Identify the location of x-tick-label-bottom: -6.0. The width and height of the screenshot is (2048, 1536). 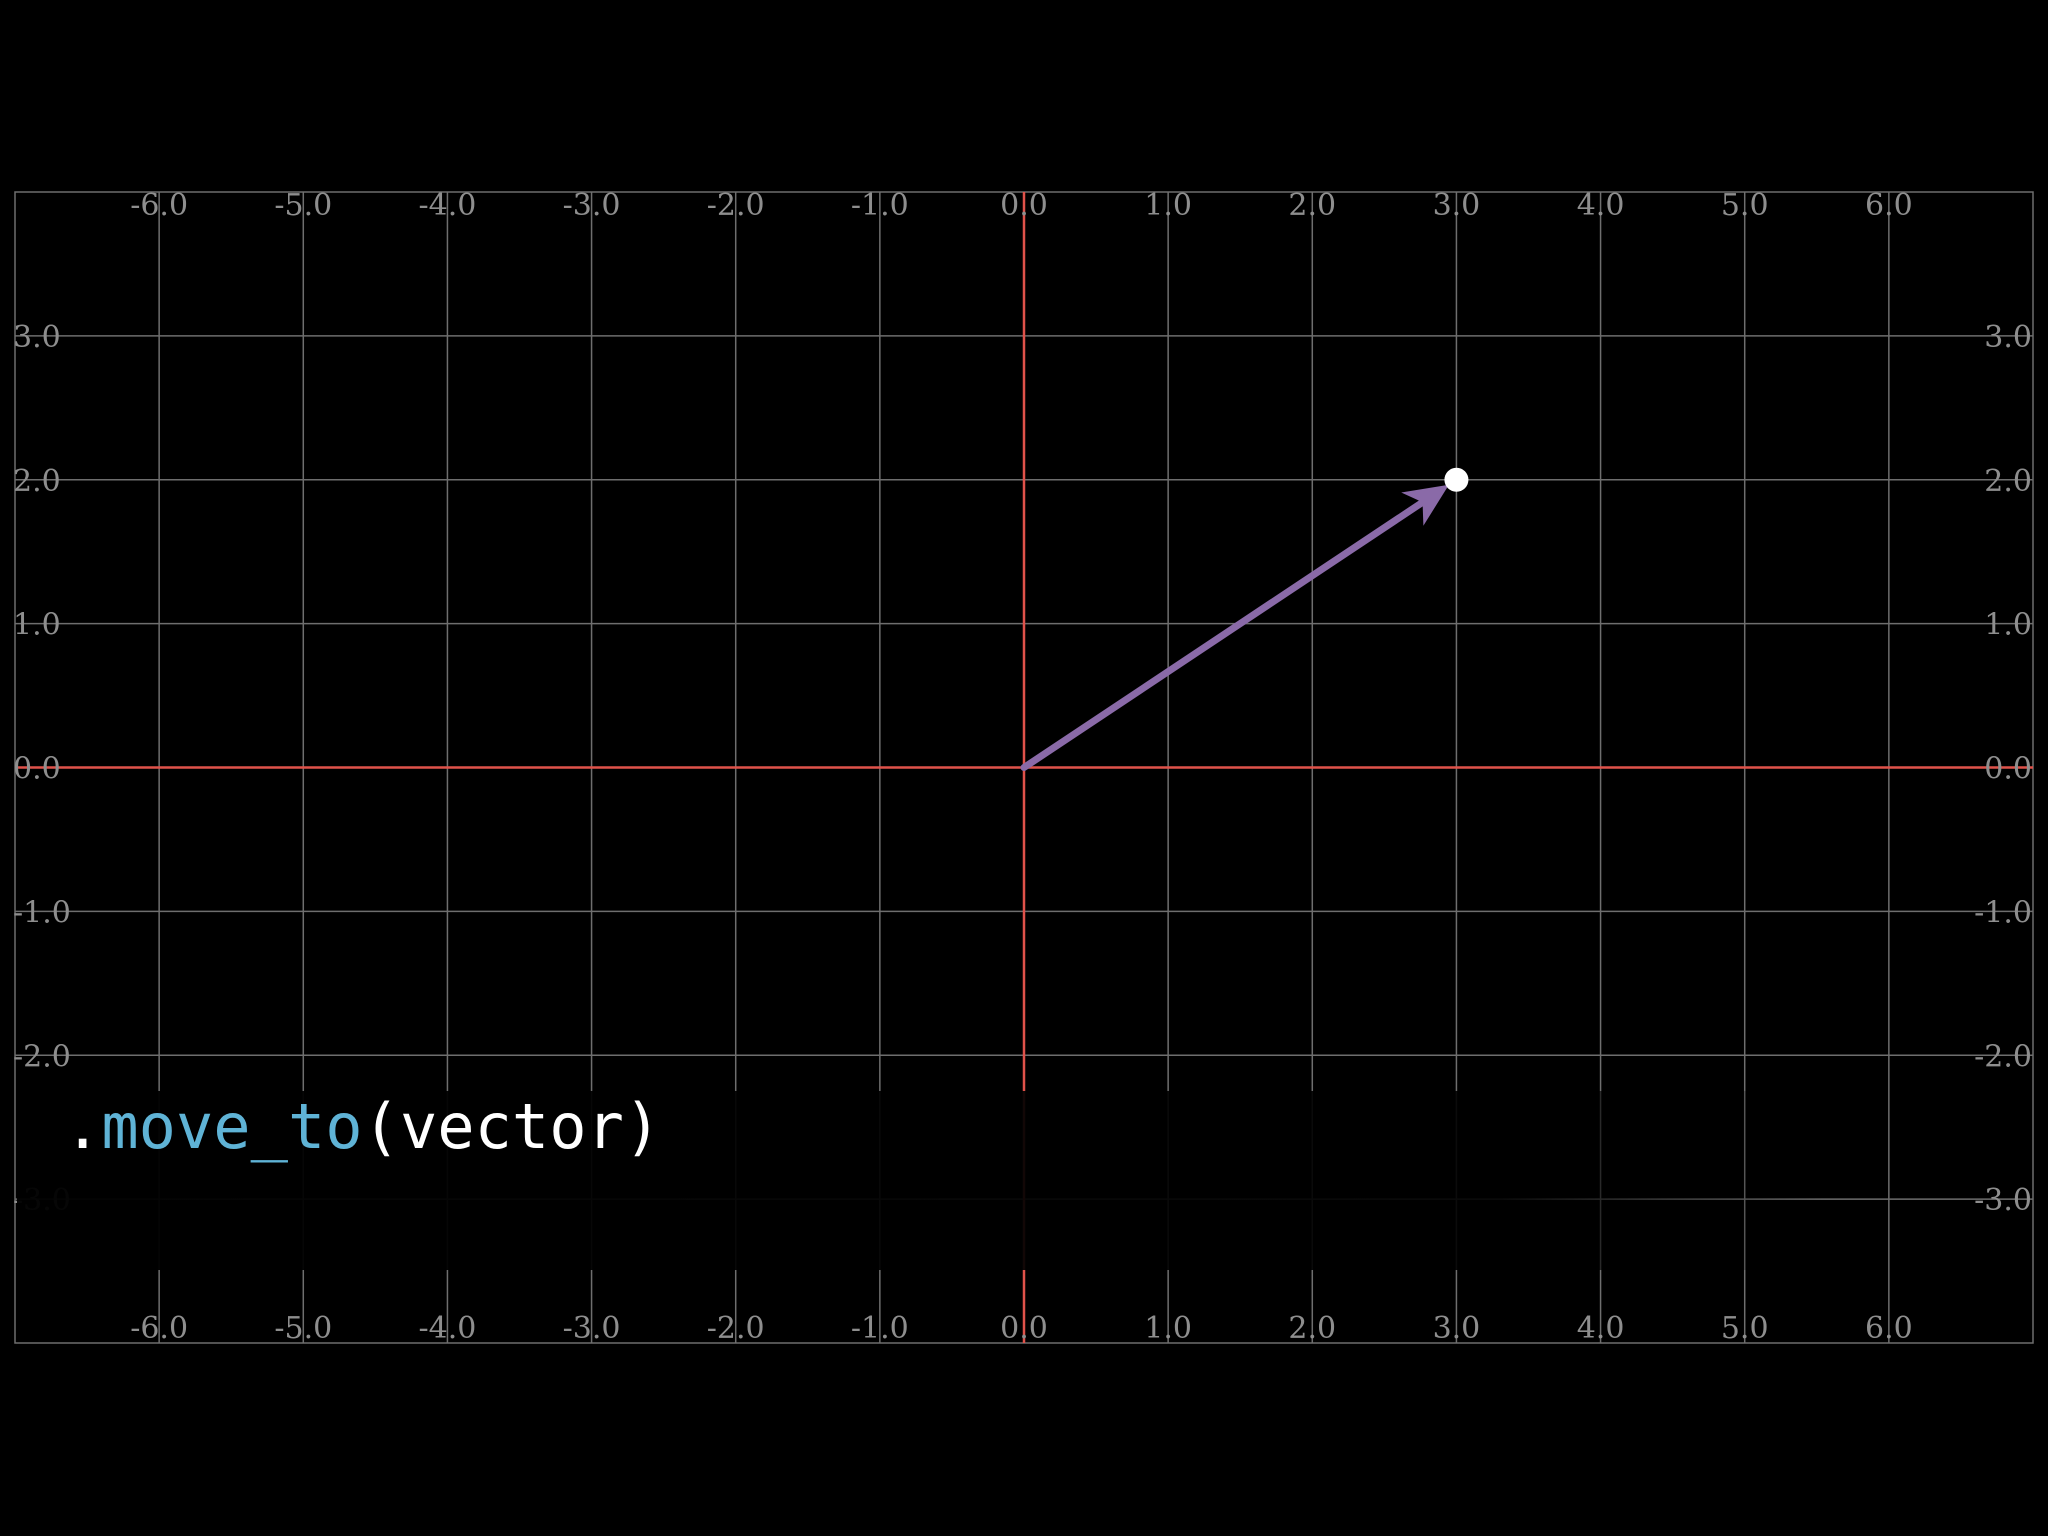
(159, 1328).